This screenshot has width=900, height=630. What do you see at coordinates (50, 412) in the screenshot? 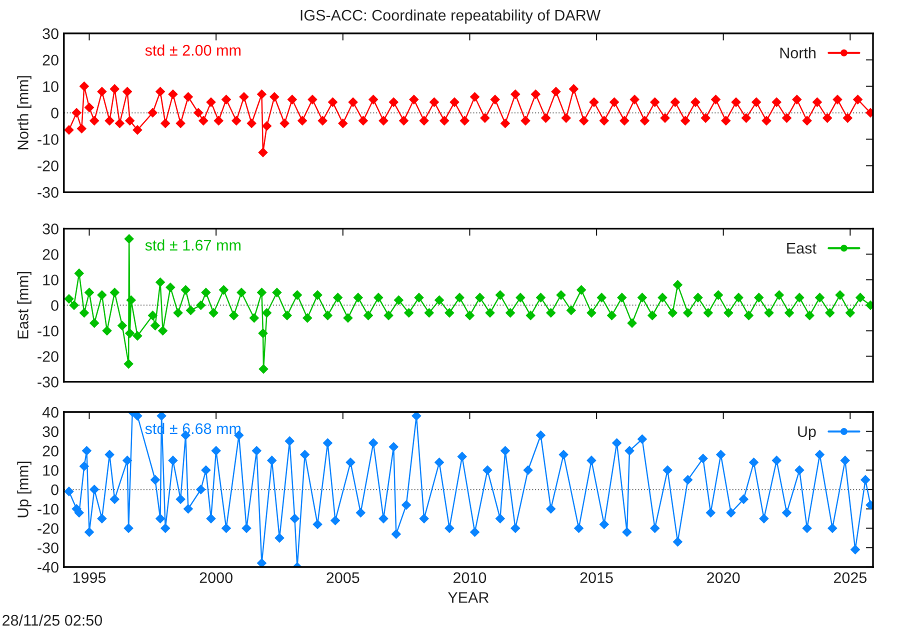
I see `y-tick-label: 40` at bounding box center [50, 412].